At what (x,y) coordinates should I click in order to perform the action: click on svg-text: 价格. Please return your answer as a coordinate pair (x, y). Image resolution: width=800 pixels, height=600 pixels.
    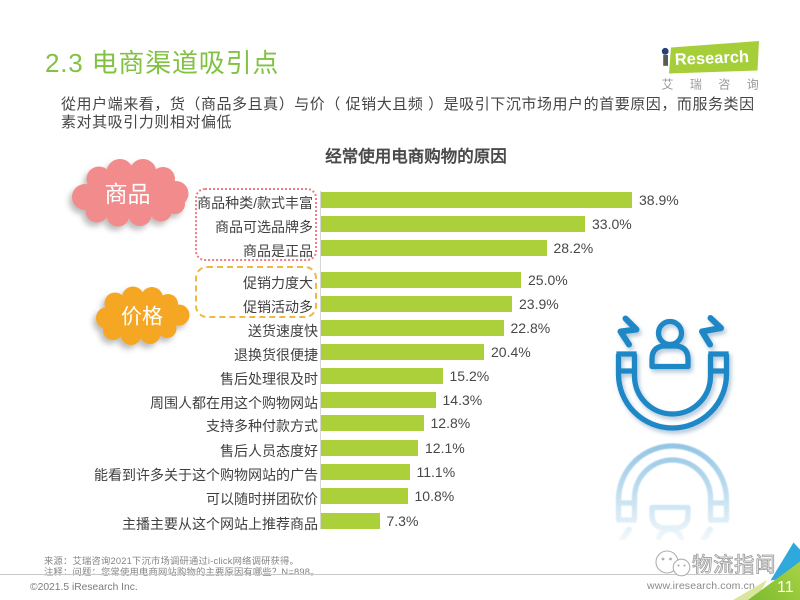
    Looking at the image, I should click on (142, 317).